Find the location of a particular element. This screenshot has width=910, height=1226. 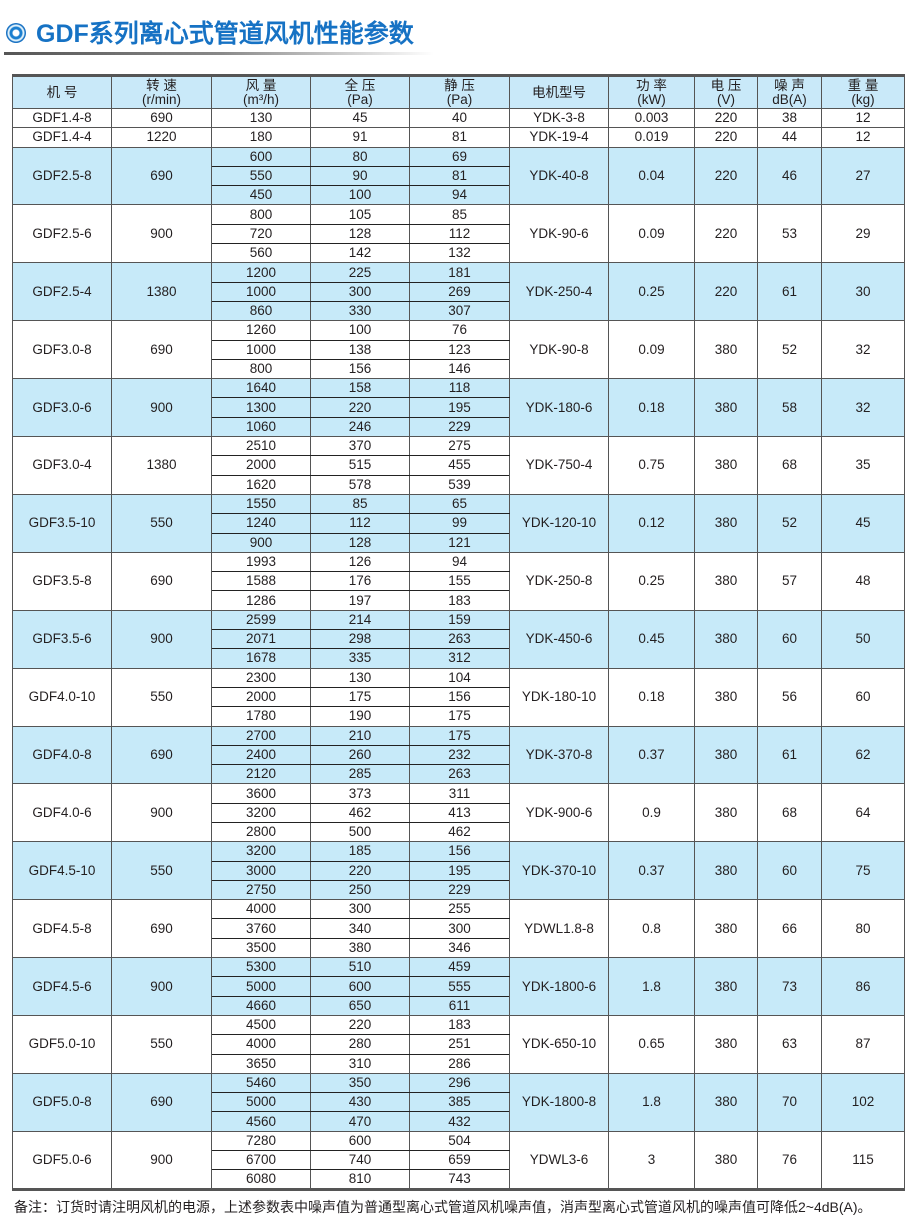

total-pressure-cell: 515 is located at coordinates (360, 465).